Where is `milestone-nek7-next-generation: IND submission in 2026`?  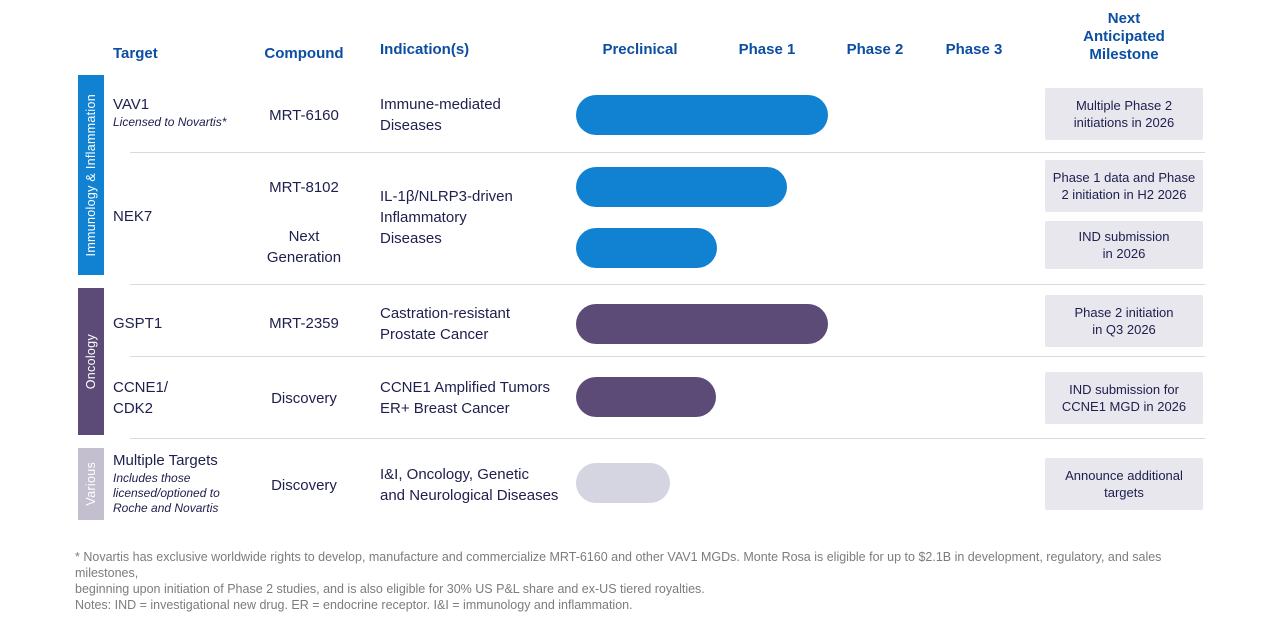 milestone-nek7-next-generation: IND submission in 2026 is located at coordinates (1124, 245).